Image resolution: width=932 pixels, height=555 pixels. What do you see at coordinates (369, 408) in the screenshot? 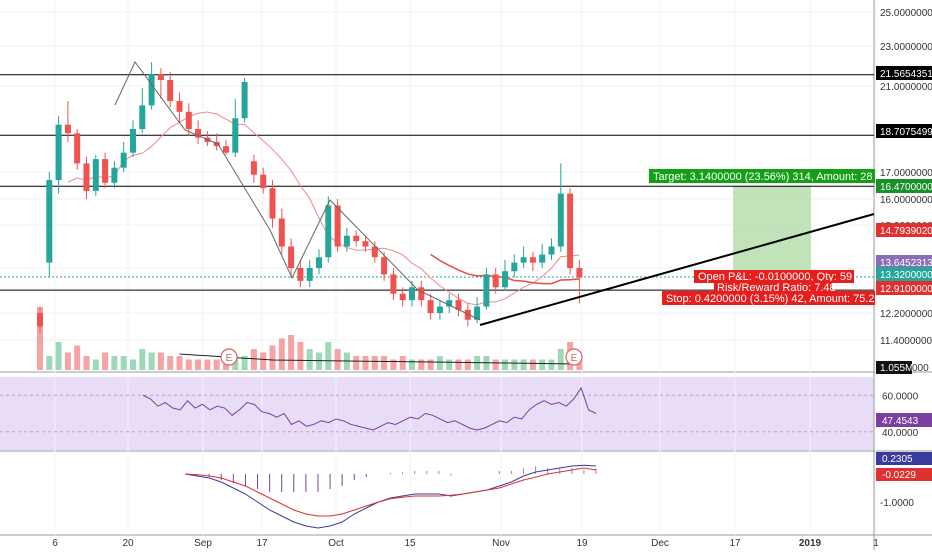
I see `rsi-line` at bounding box center [369, 408].